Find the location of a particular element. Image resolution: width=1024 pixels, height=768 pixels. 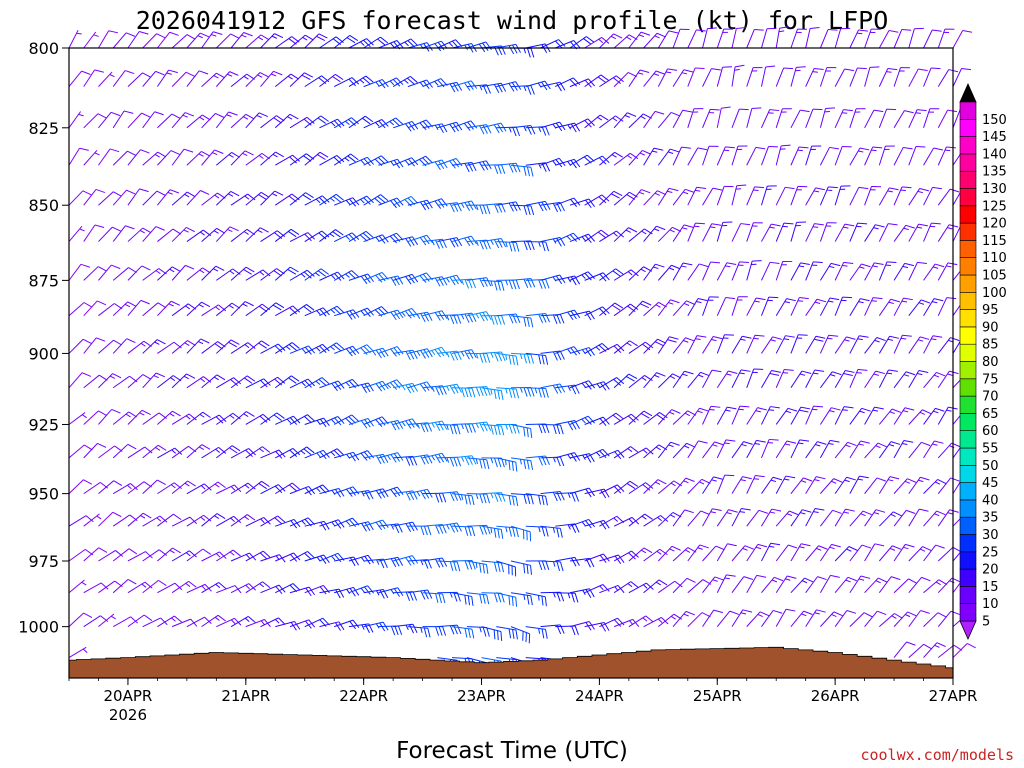

terrain-profile is located at coordinates (511, 662).